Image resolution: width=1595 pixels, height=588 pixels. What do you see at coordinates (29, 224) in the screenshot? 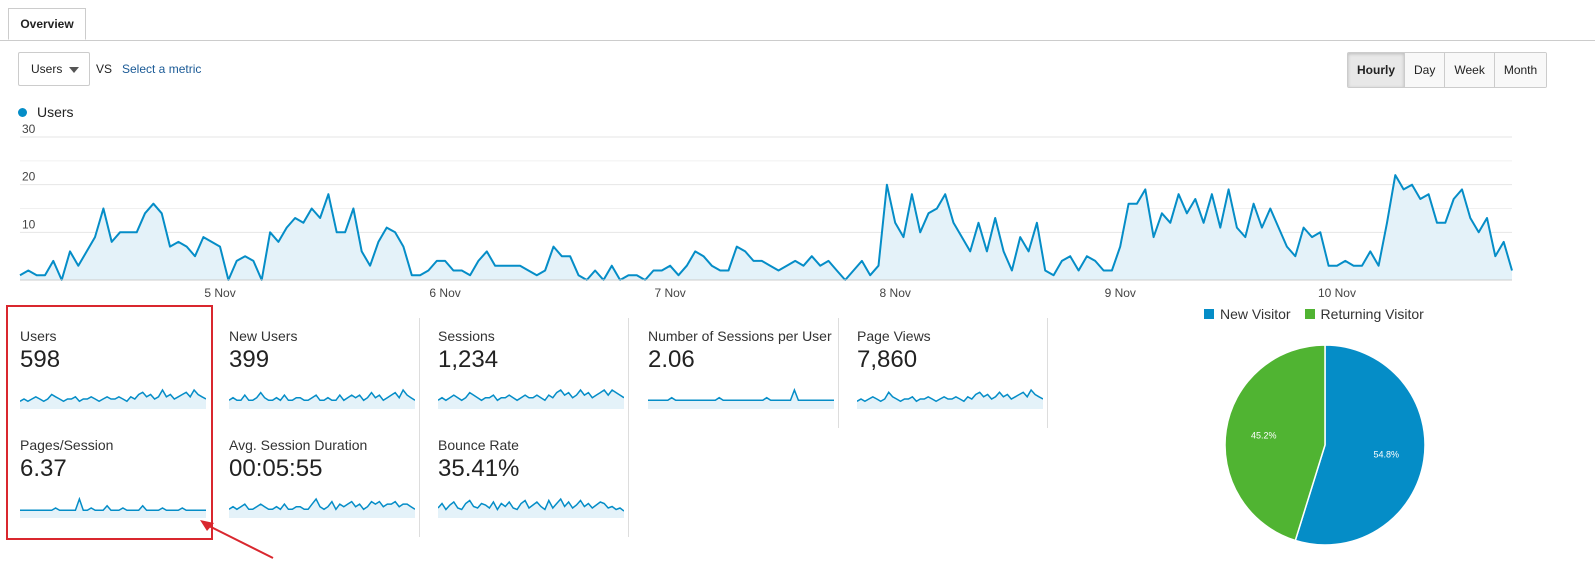
I see `y-tick-label: 10` at bounding box center [29, 224].